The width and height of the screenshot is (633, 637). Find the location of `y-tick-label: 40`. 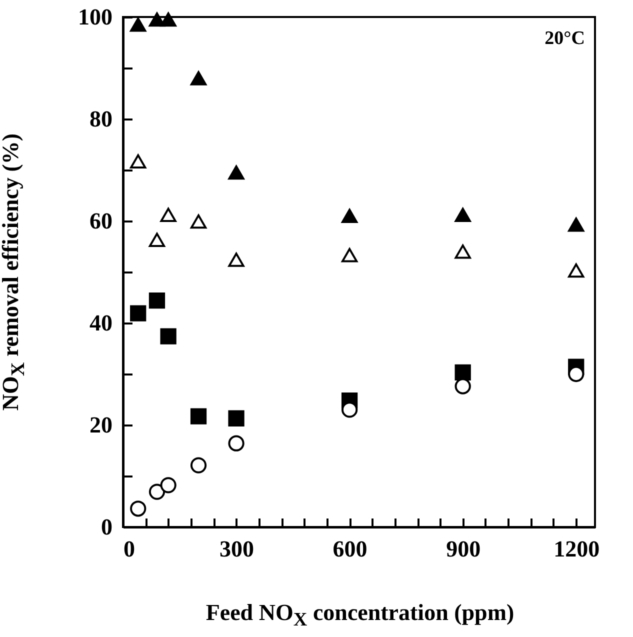

y-tick-label: 40 is located at coordinates (101, 323).